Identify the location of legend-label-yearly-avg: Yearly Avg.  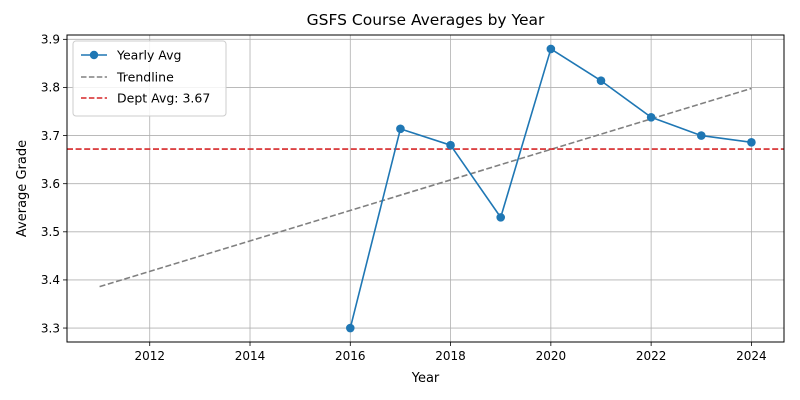
(148, 55).